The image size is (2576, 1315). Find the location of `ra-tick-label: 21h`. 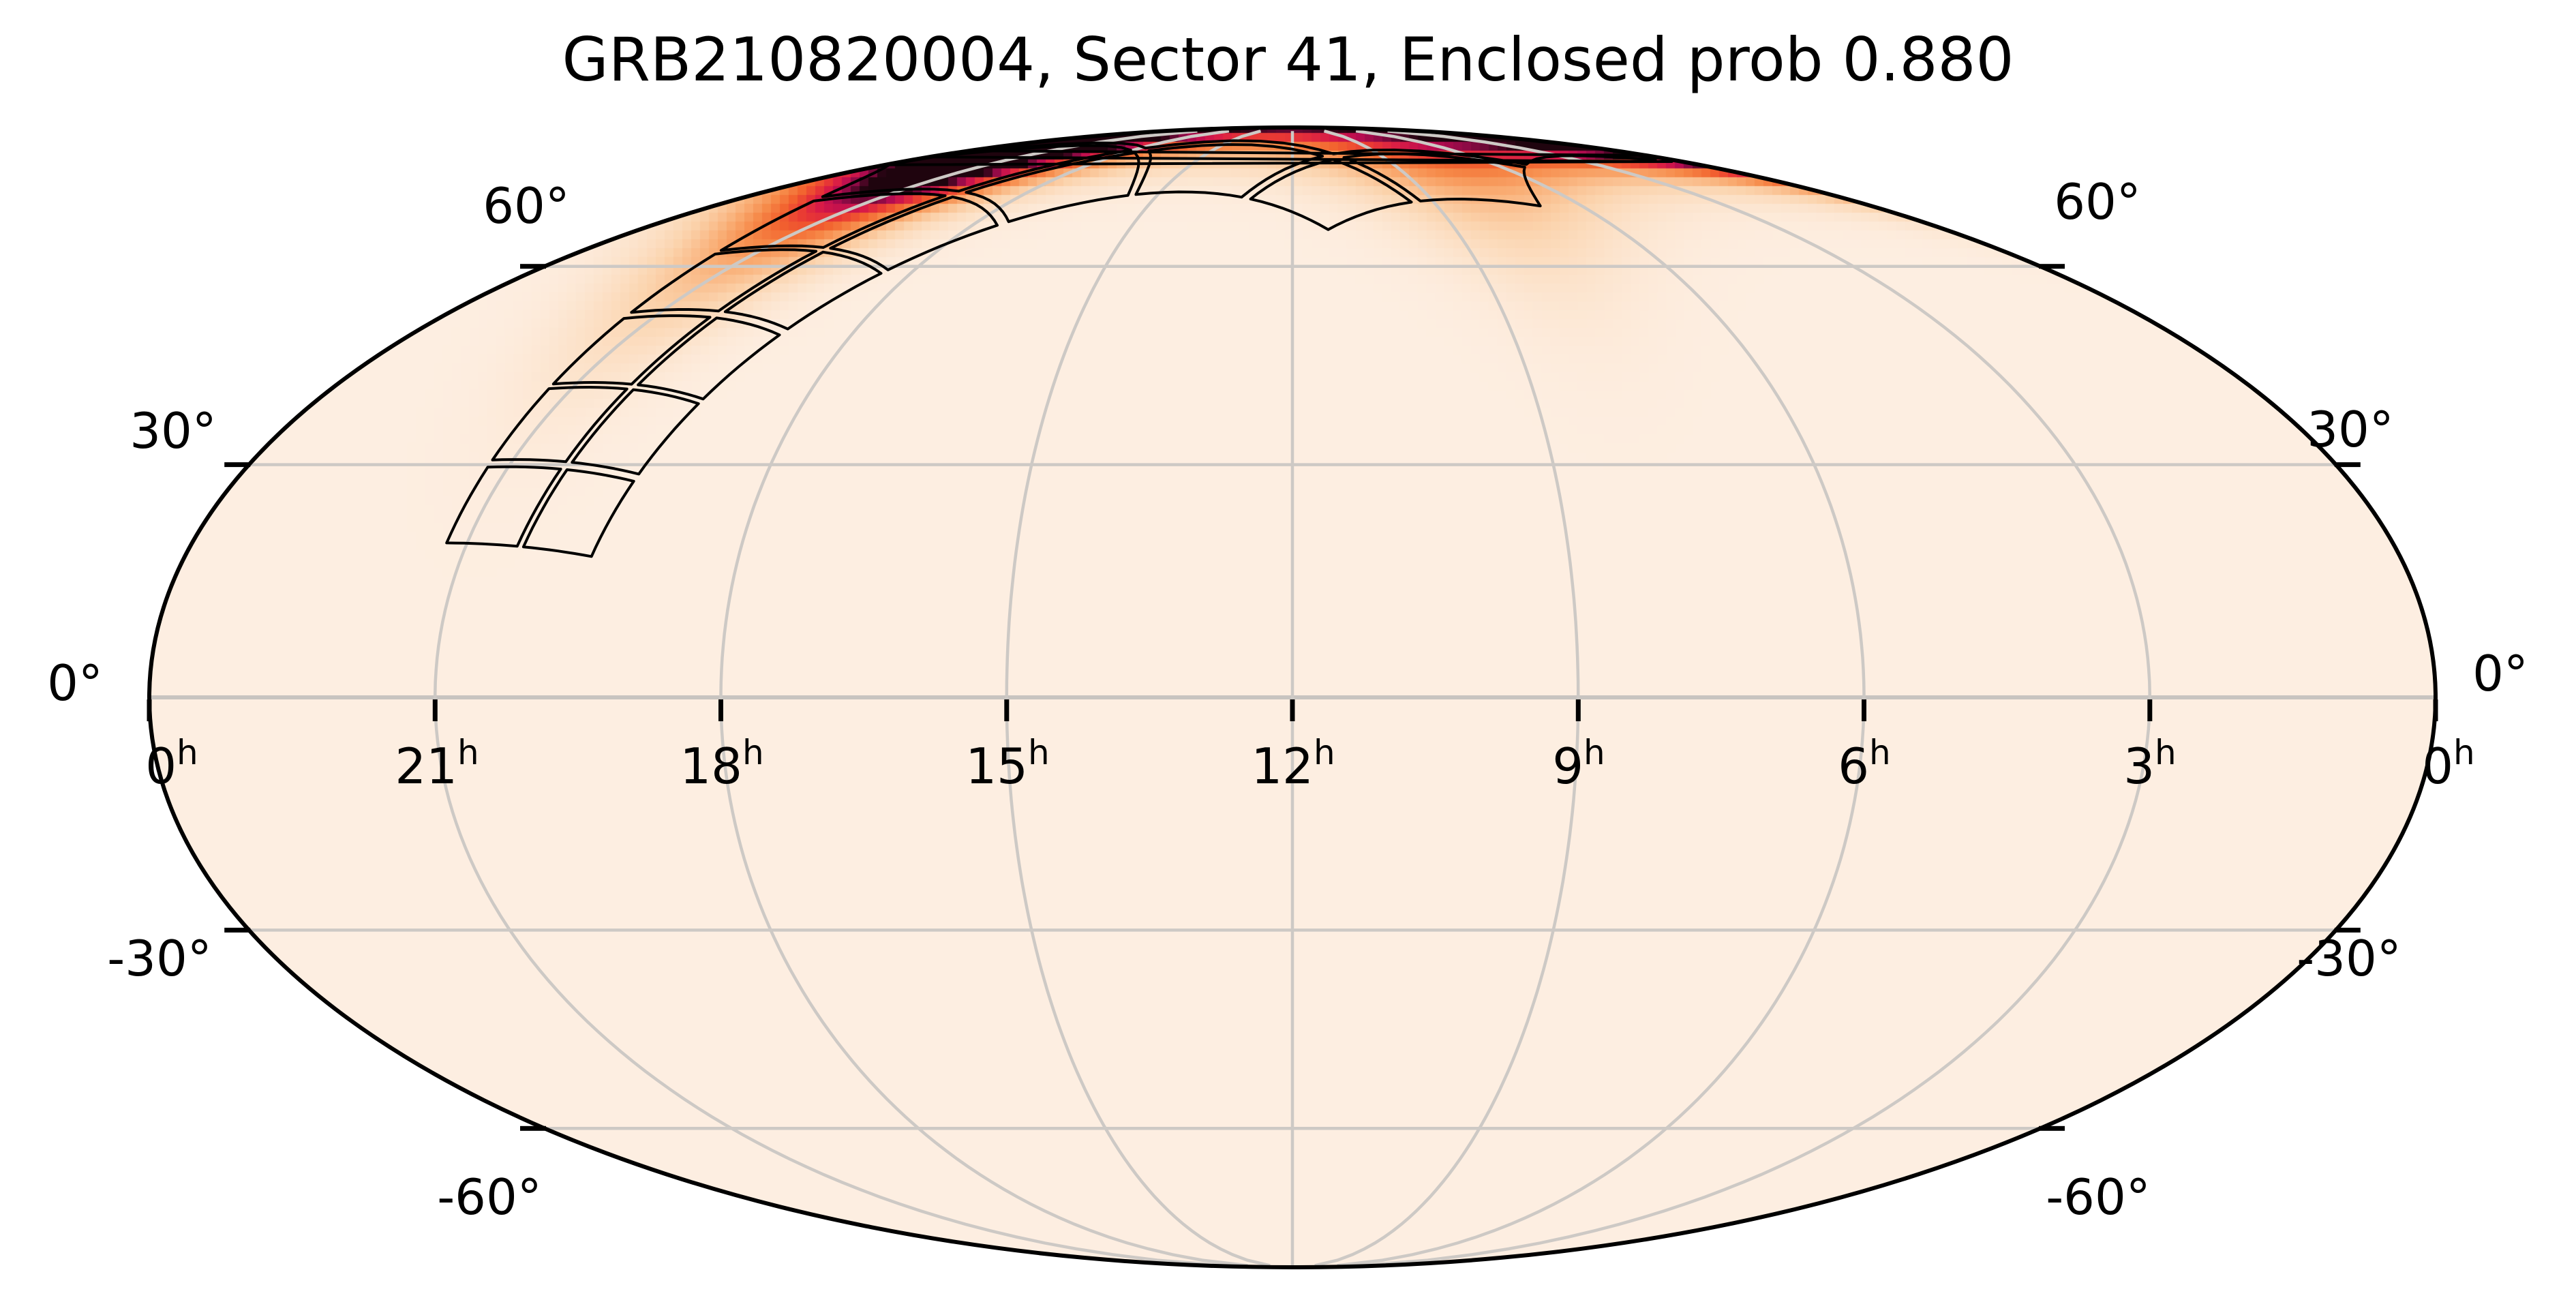

ra-tick-label: 21h is located at coordinates (437, 764).